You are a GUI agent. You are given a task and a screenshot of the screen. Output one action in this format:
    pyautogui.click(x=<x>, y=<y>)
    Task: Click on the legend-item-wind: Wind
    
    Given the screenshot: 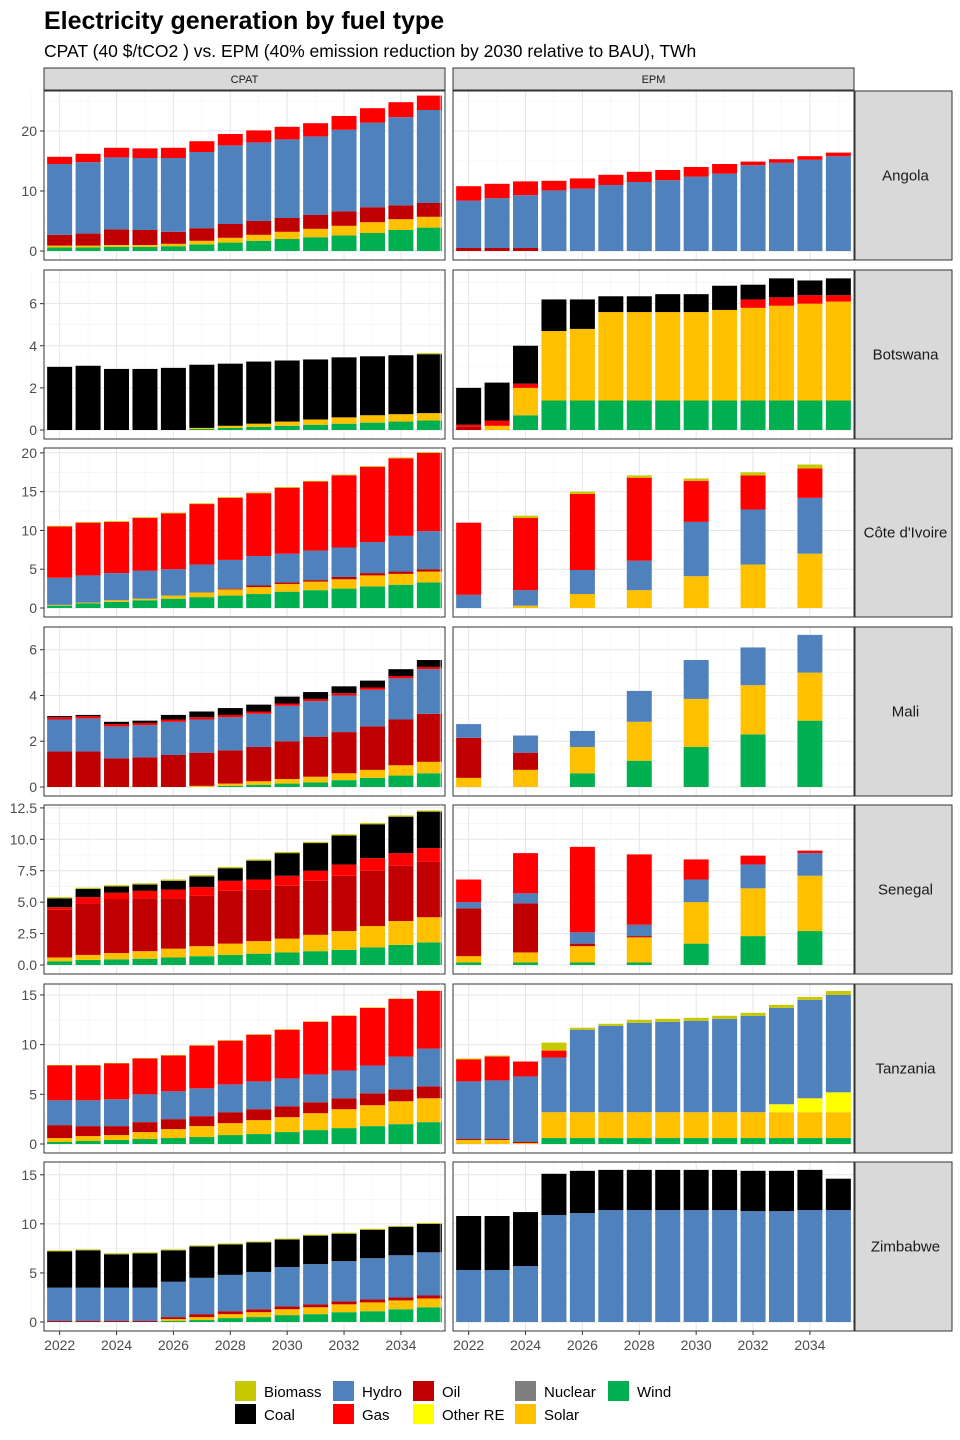 What is the action you would take?
    pyautogui.click(x=639, y=1391)
    